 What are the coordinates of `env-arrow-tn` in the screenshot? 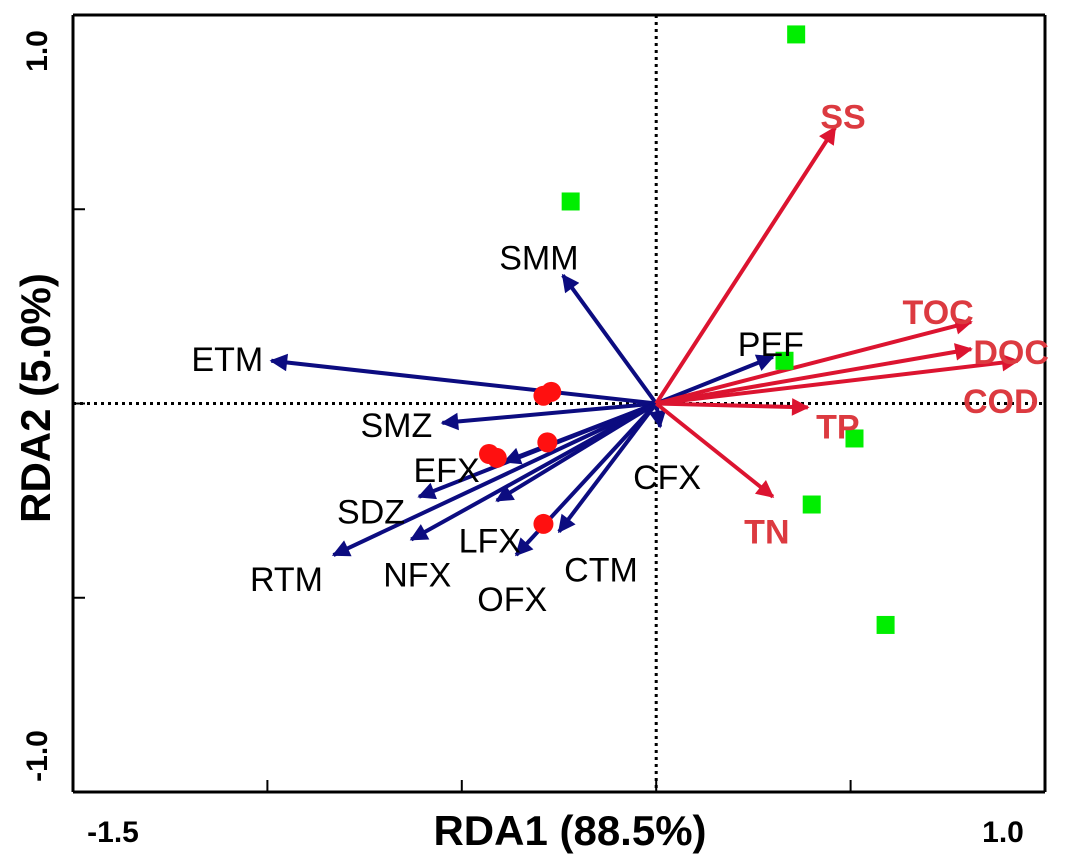 It's located at (714, 450).